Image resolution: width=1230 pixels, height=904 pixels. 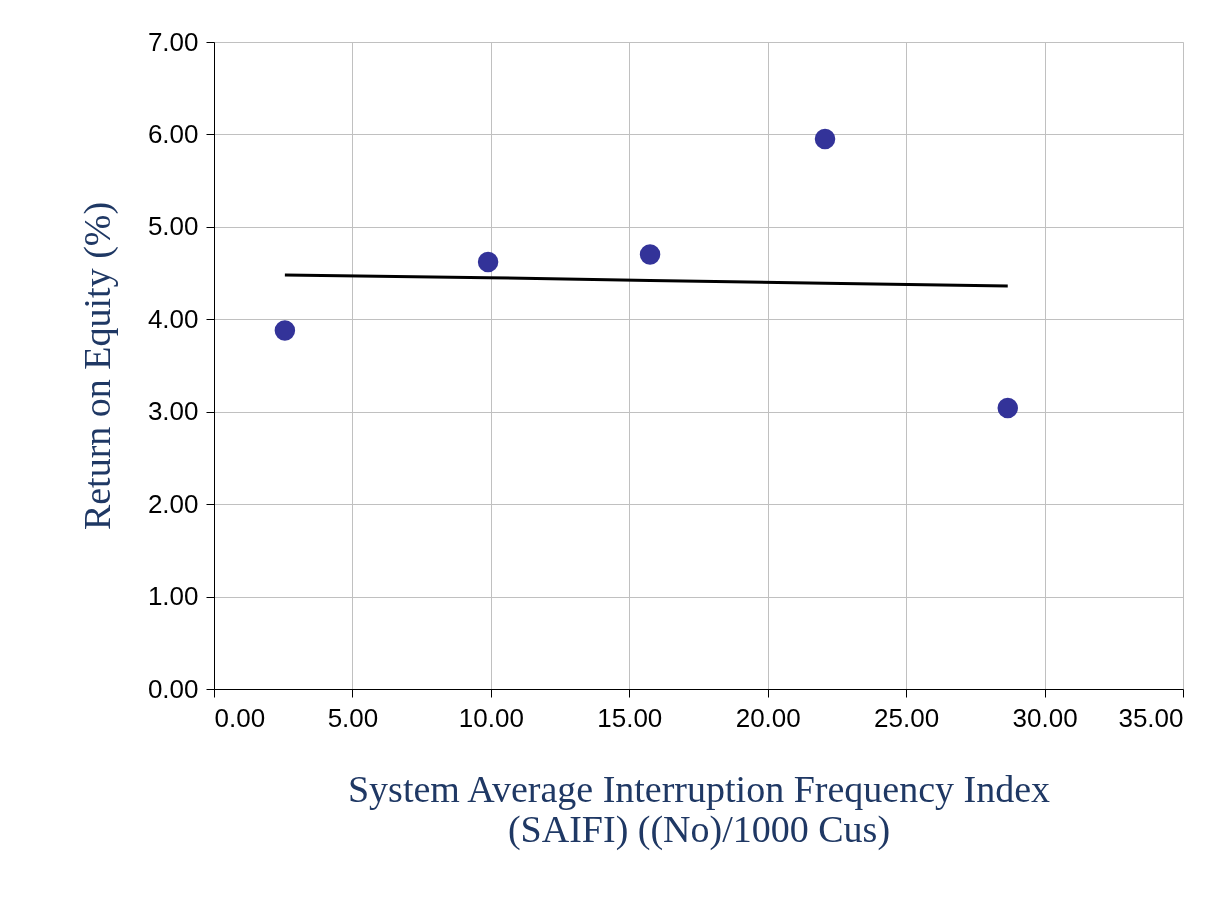 What do you see at coordinates (768, 717) in the screenshot?
I see `x-tick-label: 20.00` at bounding box center [768, 717].